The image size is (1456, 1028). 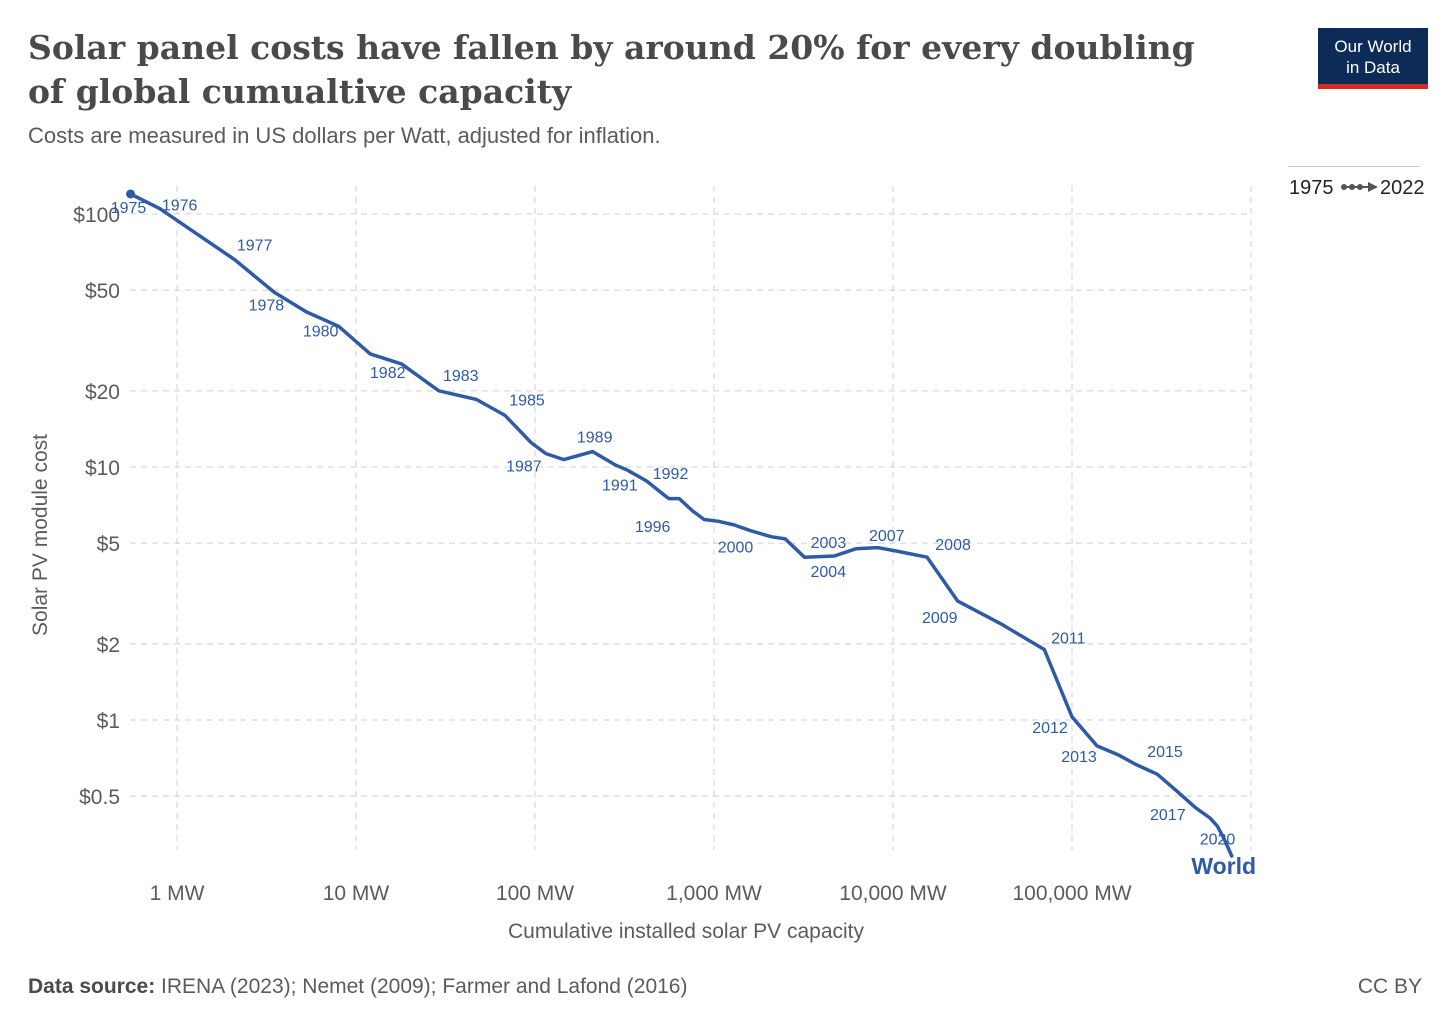 I want to click on year-label: 2009, so click(x=940, y=618).